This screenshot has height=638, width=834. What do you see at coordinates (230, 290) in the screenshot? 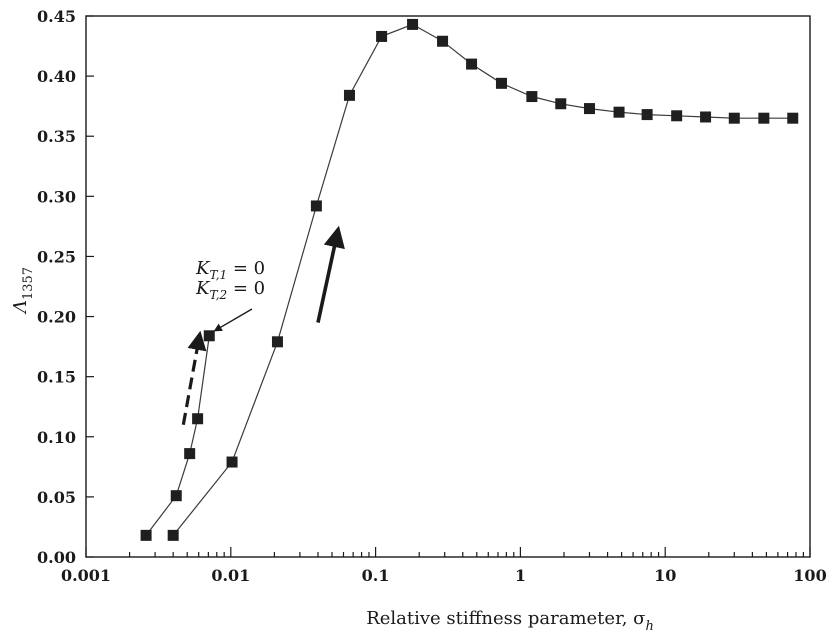
I see `annotation-kt2: KT,2 = 0` at bounding box center [230, 290].